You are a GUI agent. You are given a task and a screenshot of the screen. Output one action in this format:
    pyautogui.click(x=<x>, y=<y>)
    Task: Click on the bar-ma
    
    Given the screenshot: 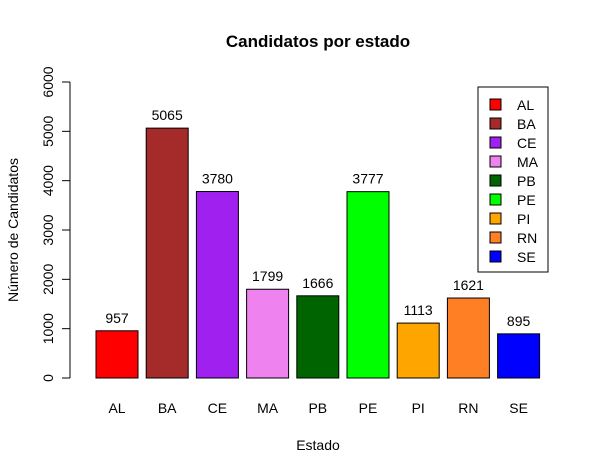 What is the action you would take?
    pyautogui.click(x=268, y=333)
    